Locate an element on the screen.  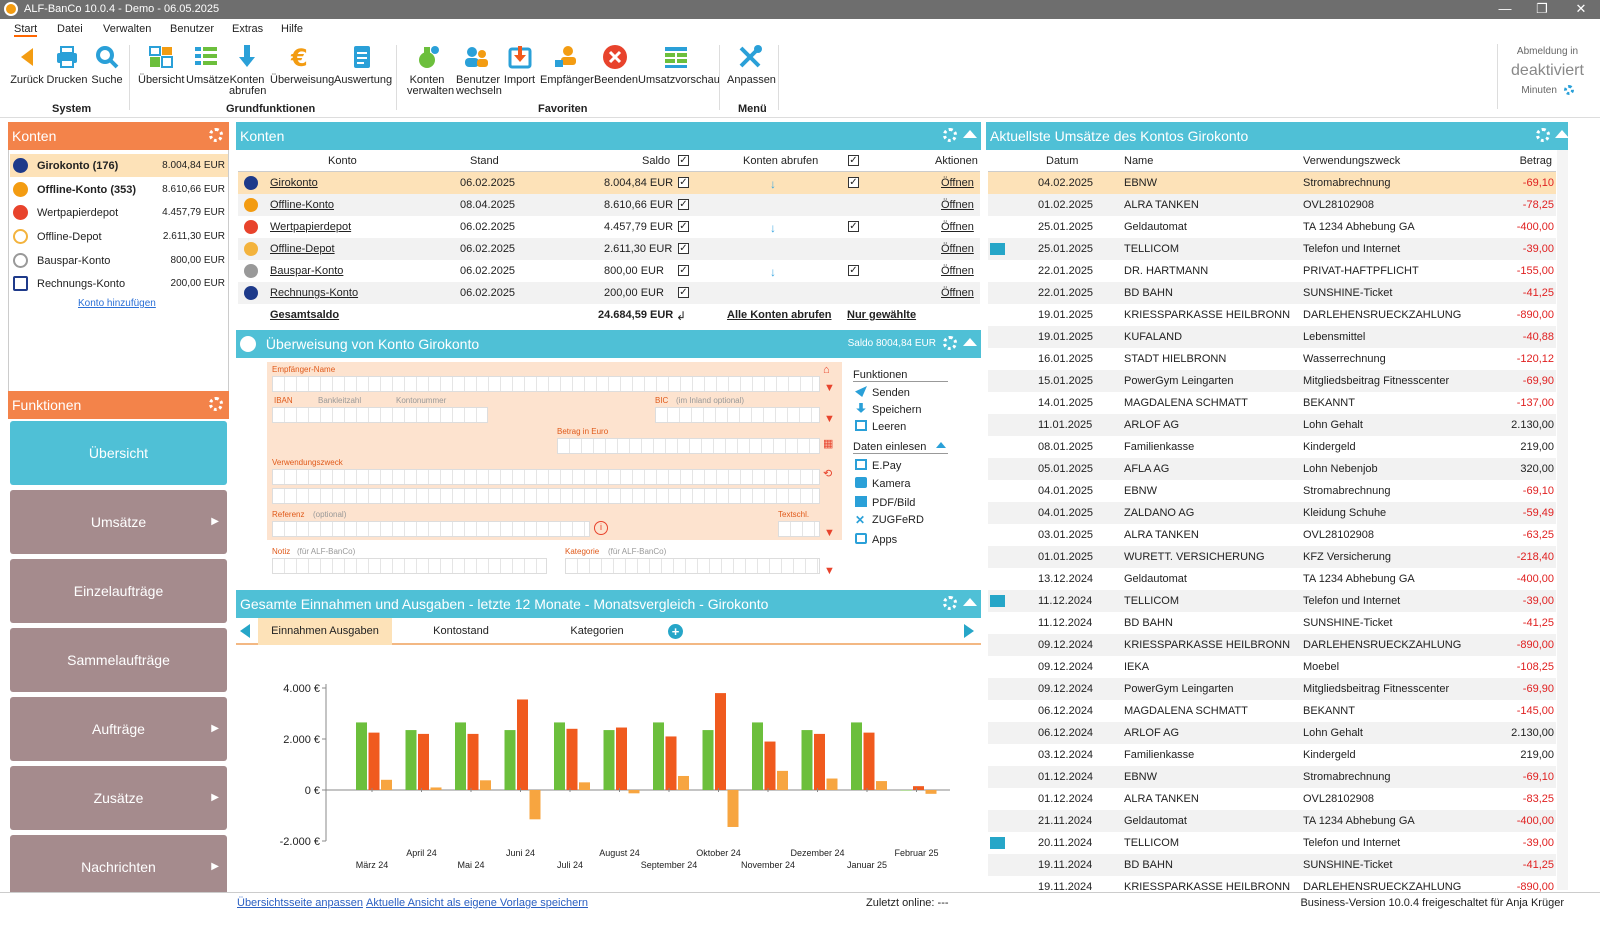
functions-settings-gear-icon is located at coordinates (216, 404).